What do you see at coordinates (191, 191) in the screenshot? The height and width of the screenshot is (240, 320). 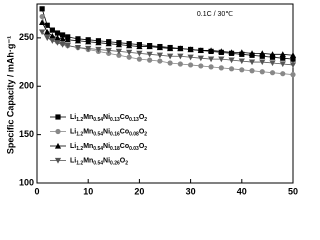 I see `x-tick-label: 30` at bounding box center [191, 191].